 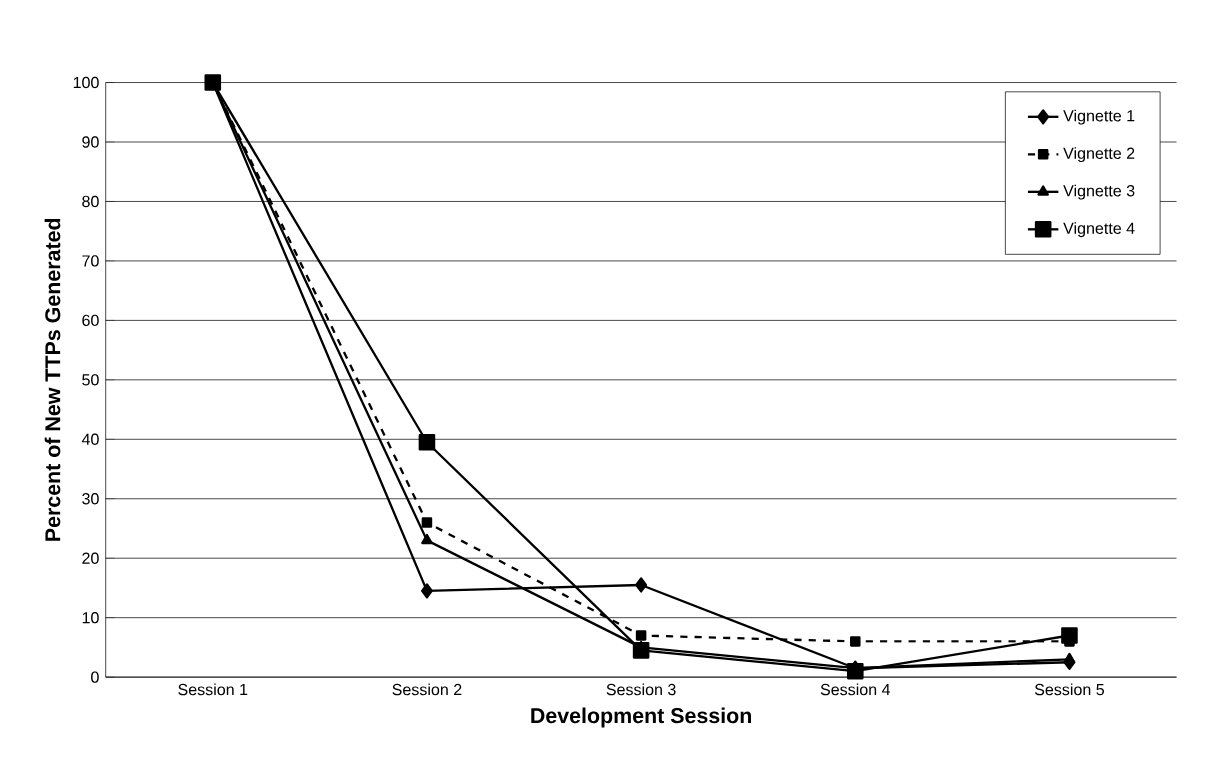 I want to click on x-tick-label: Session 3, so click(x=641, y=689).